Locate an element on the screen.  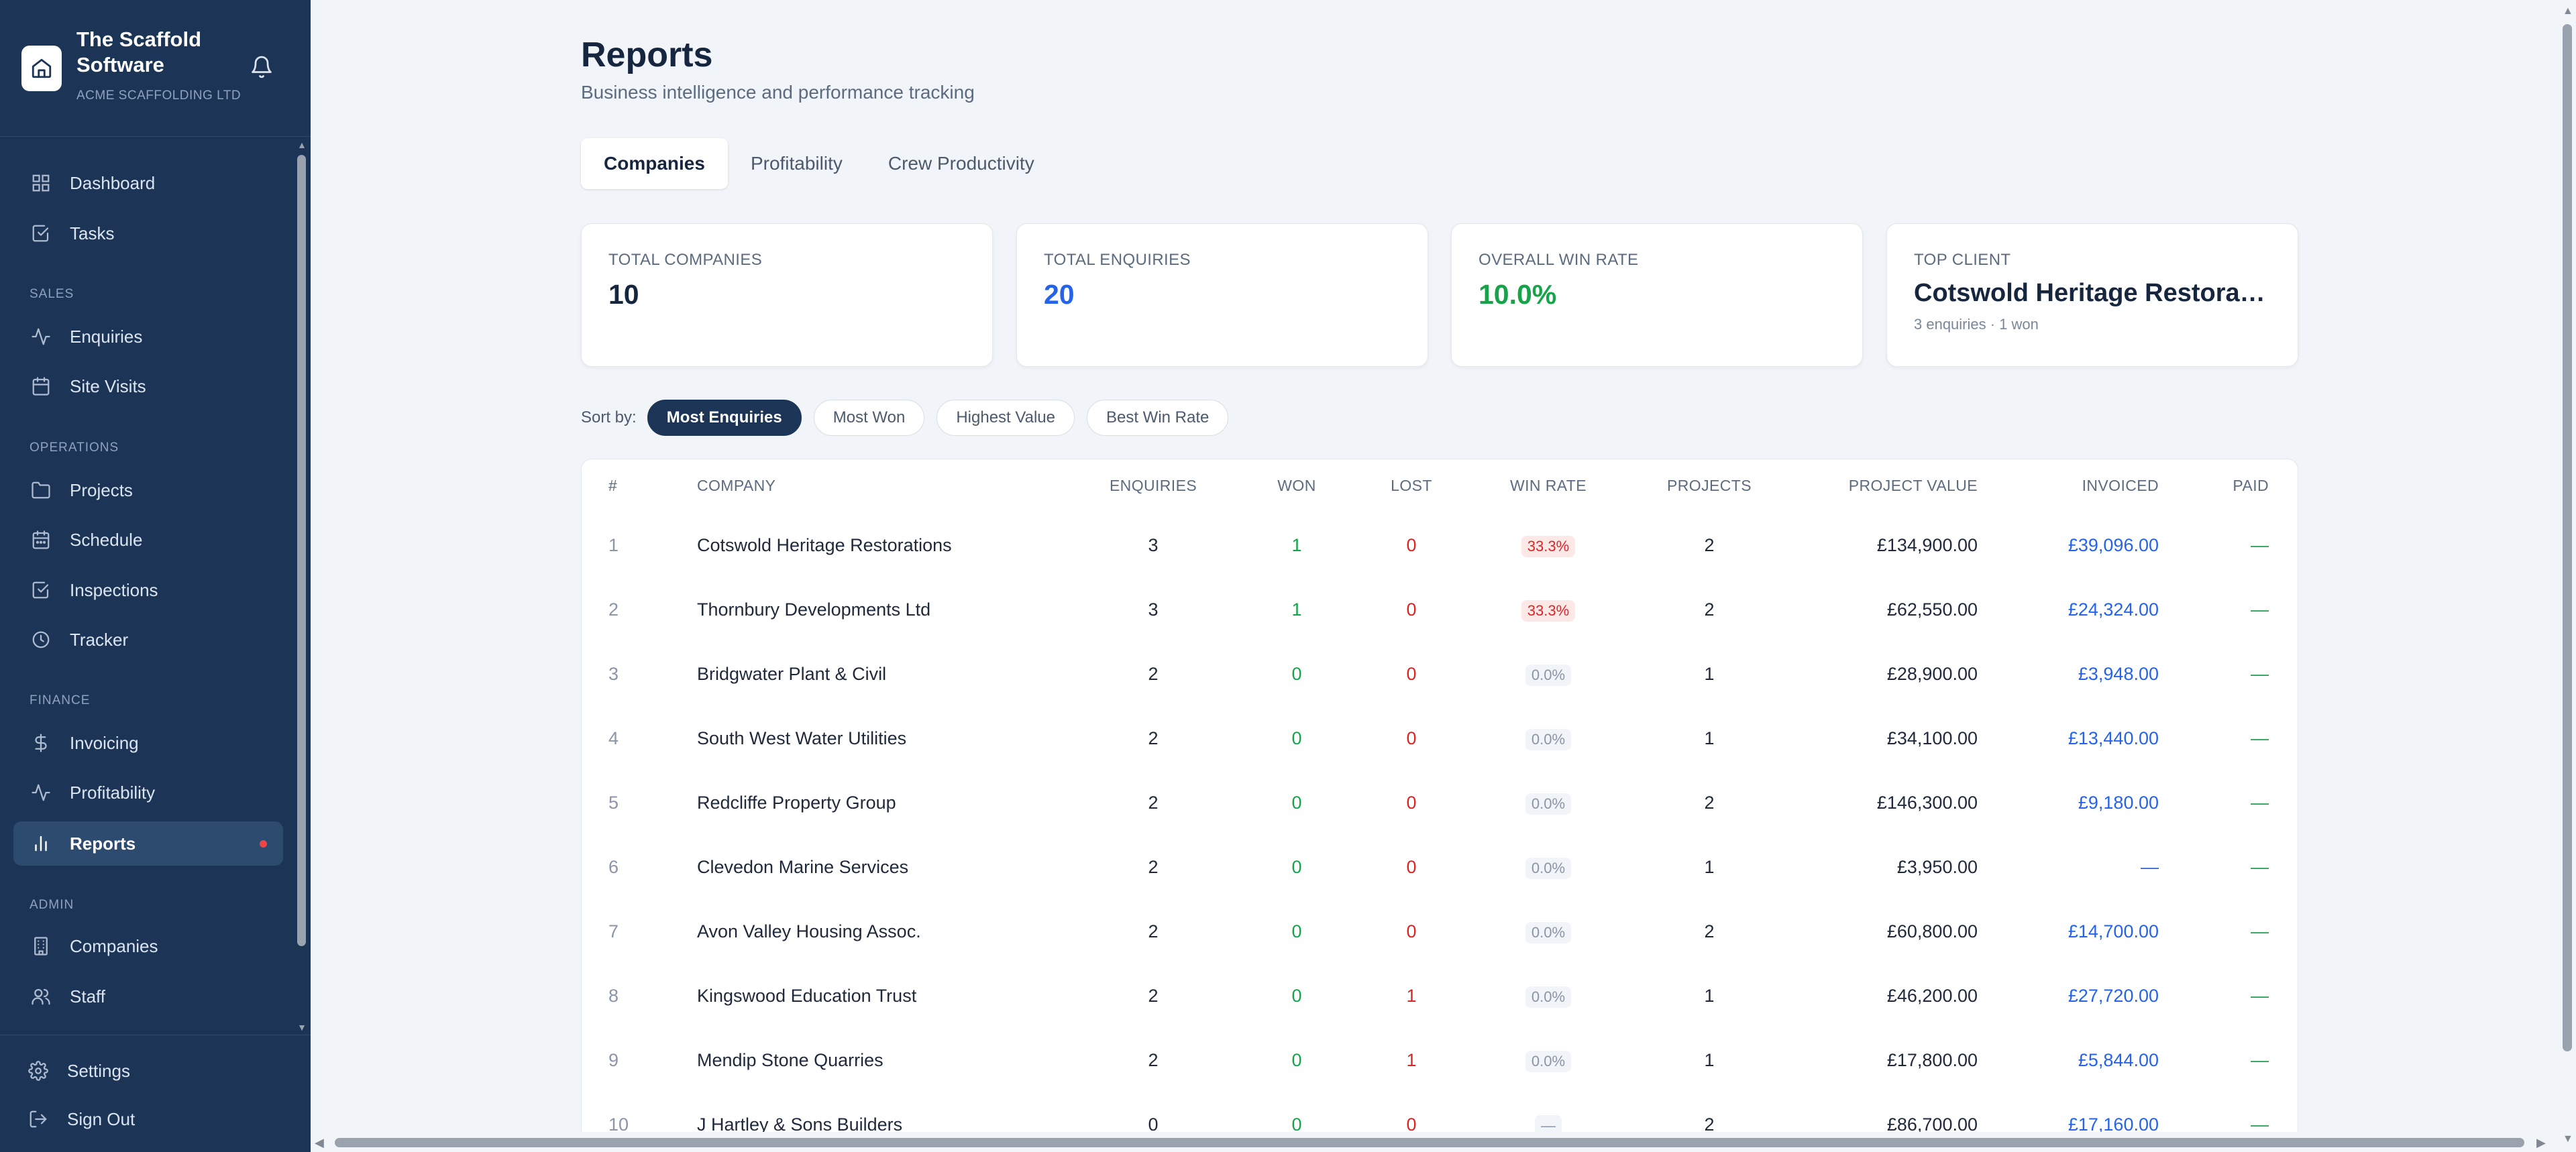
cell-invoiced: £27,720.00 is located at coordinates (2113, 996).